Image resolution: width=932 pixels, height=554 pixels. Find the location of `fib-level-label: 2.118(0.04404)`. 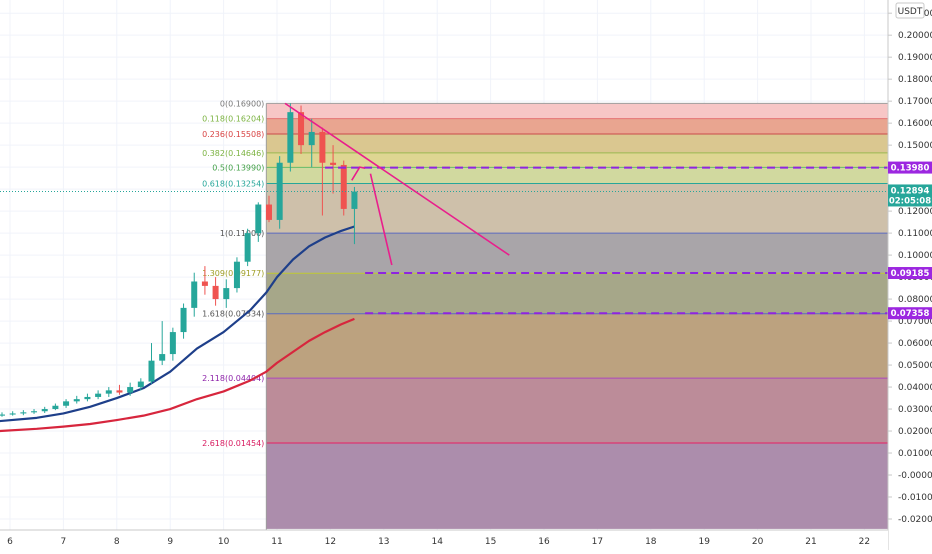

fib-level-label: 2.118(0.04404) is located at coordinates (233, 378).